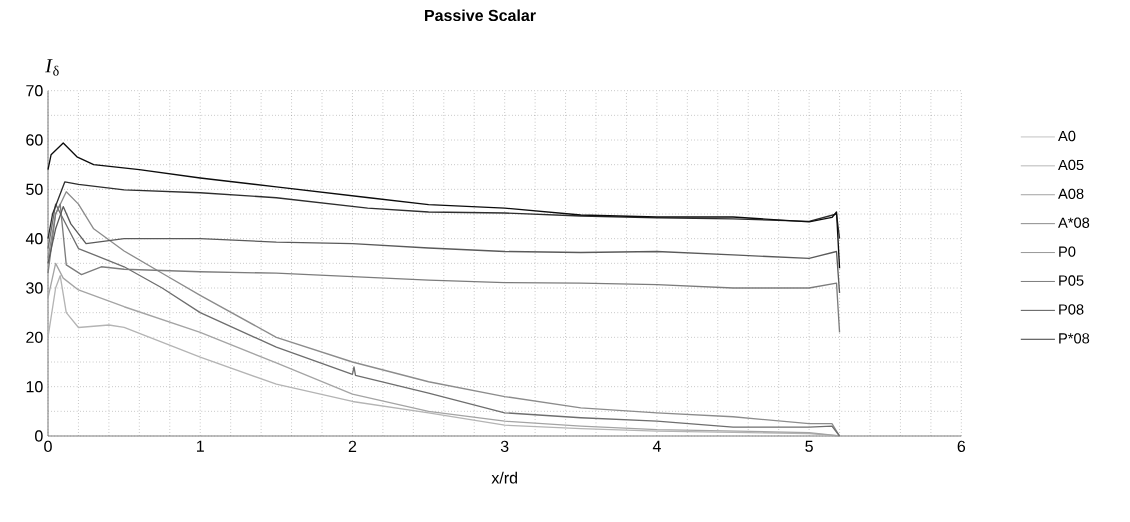 Image resolution: width=1130 pixels, height=522 pixels. What do you see at coordinates (480, 15) in the screenshot?
I see `chart-title: Passive Scalar` at bounding box center [480, 15].